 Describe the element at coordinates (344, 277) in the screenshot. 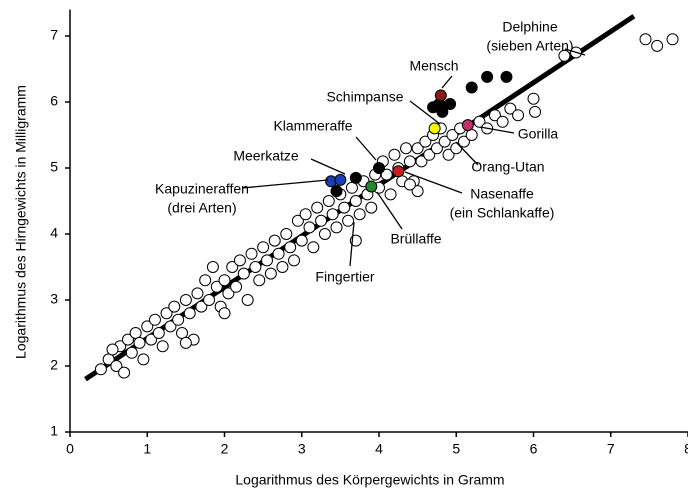

I see `annotation: Fingertier` at that location.